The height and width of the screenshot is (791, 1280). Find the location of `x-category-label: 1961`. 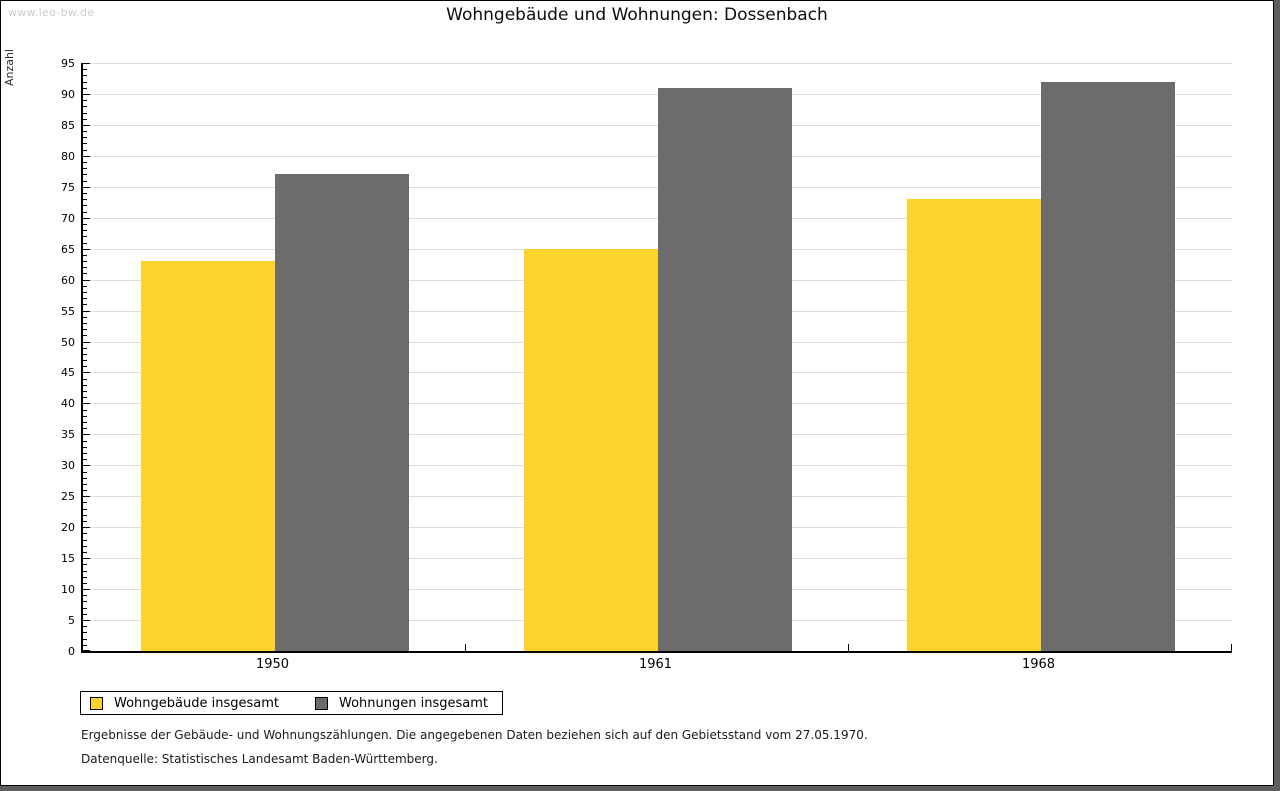

x-category-label: 1961 is located at coordinates (655, 664).